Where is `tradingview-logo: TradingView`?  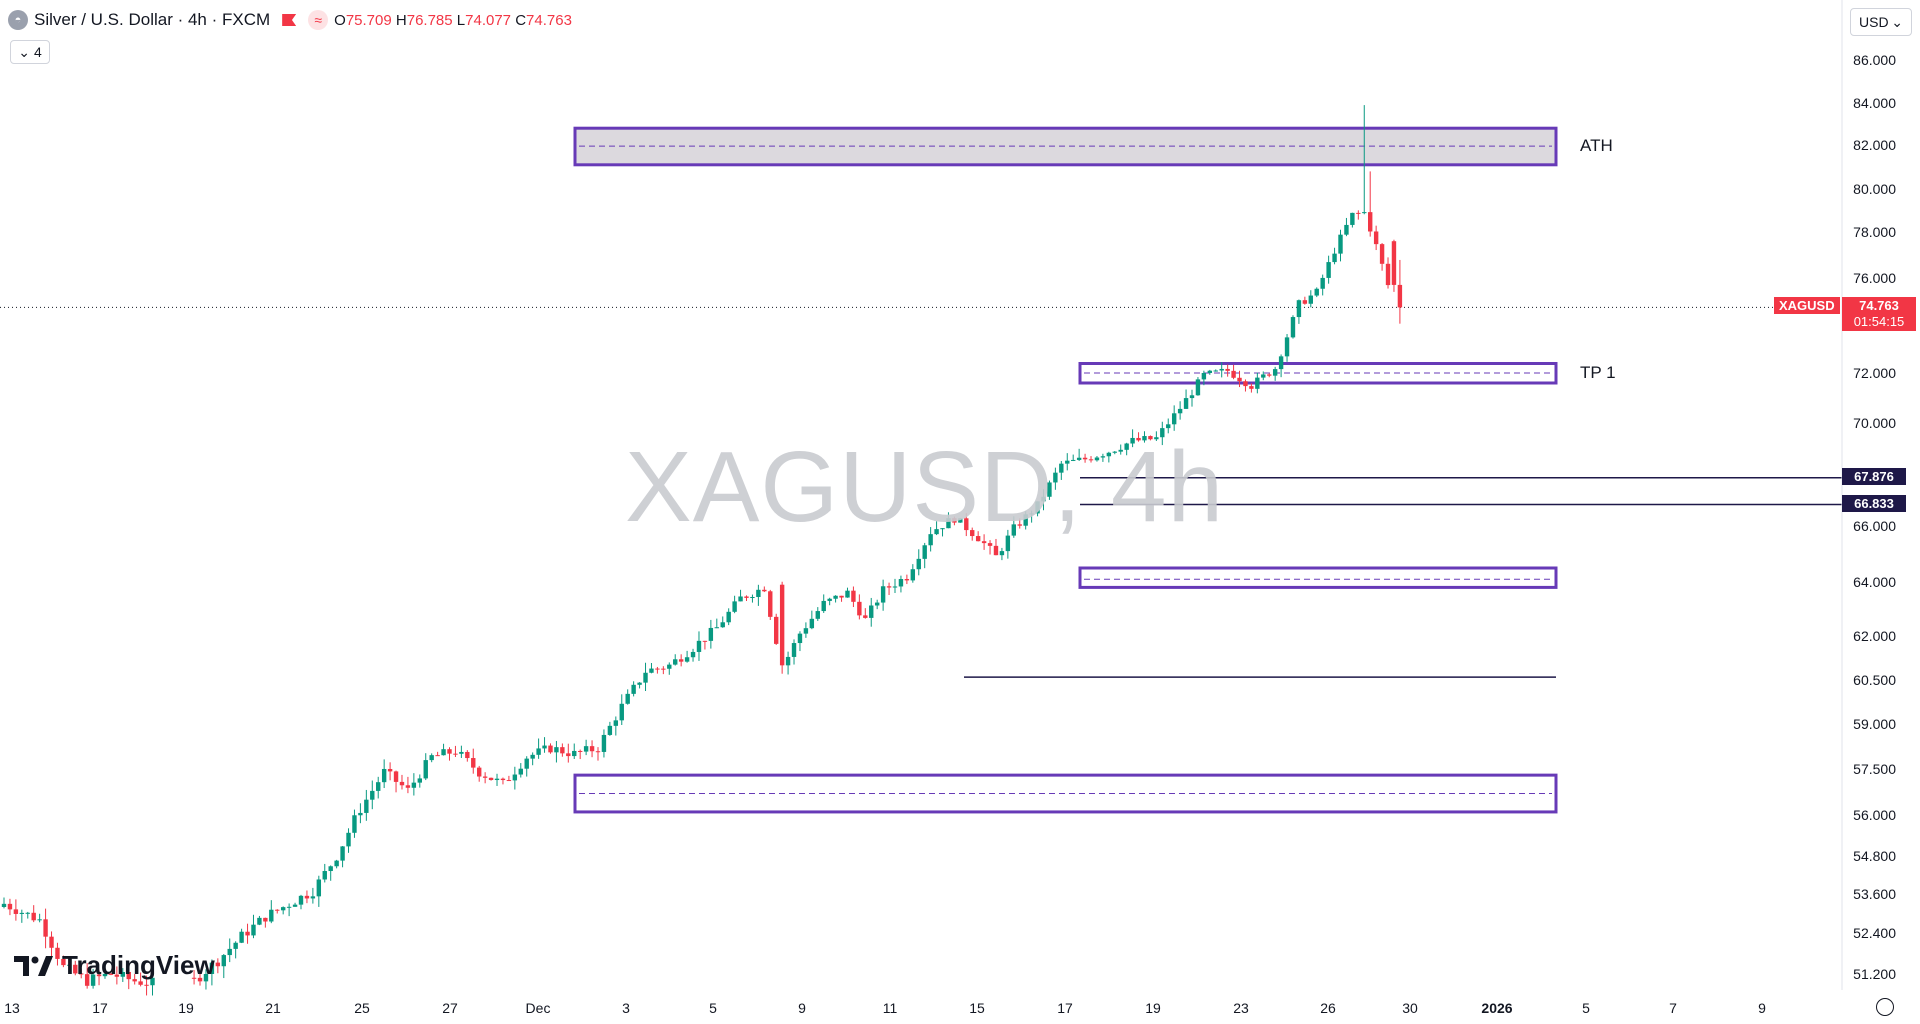 tradingview-logo: TradingView is located at coordinates (114, 965).